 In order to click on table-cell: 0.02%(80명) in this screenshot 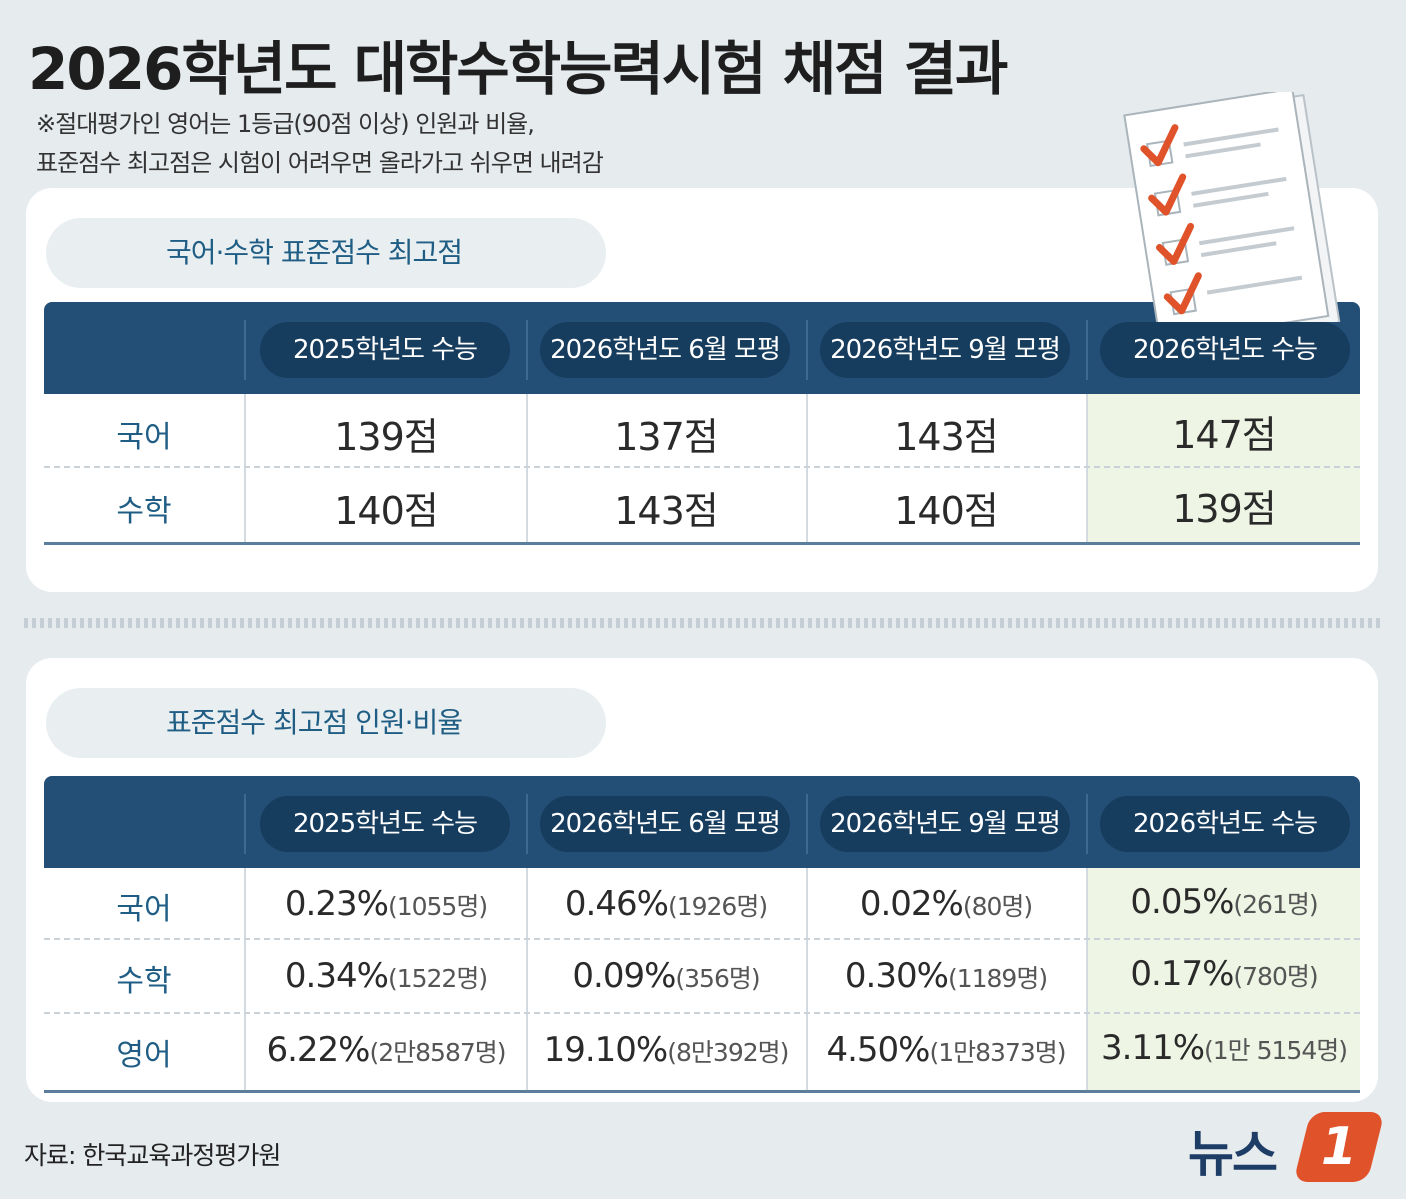, I will do `click(946, 902)`.